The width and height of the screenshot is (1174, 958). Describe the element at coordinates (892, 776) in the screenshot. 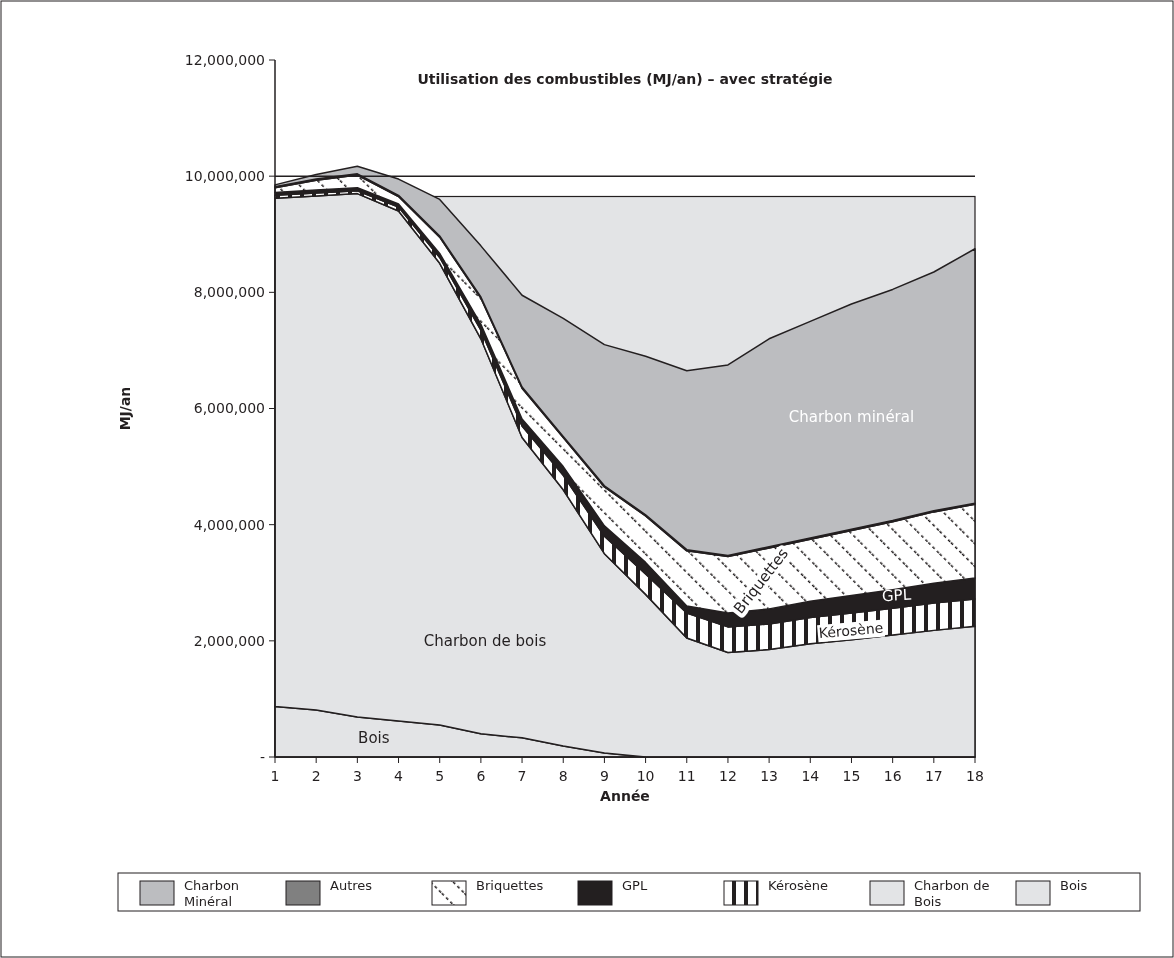

I see `x-tick-label: 16` at that location.